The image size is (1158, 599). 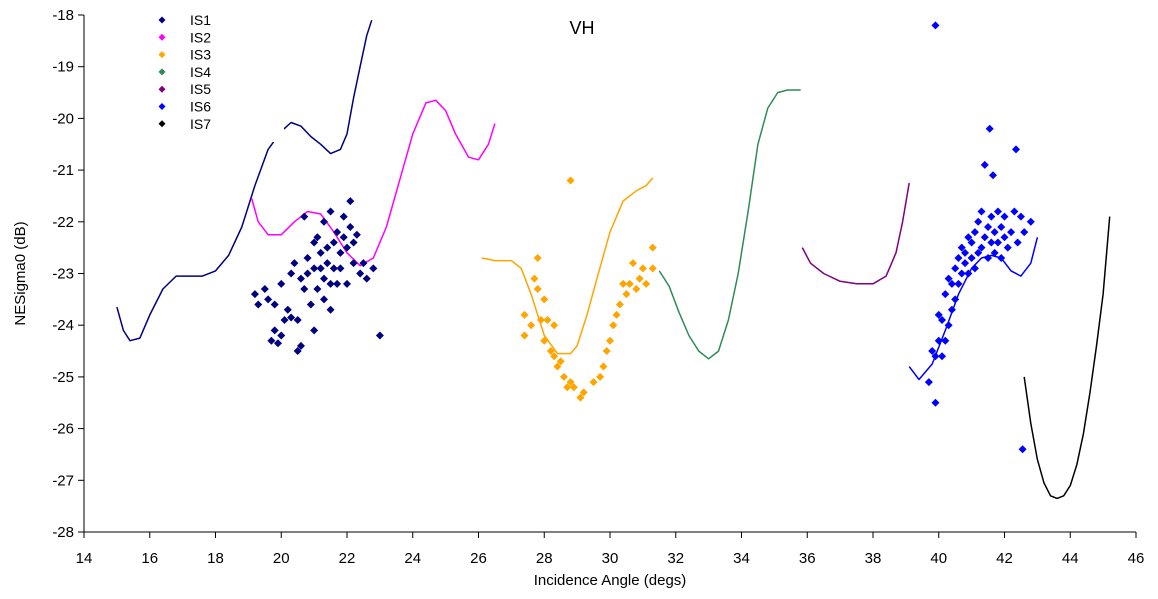 I want to click on x-tick-label: 40, so click(x=938, y=558).